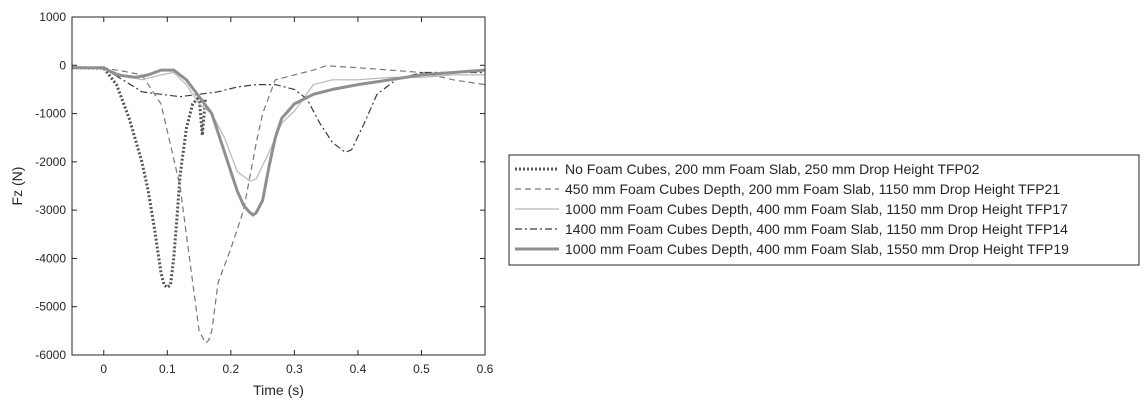  I want to click on x-tick-label: 0.4, so click(358, 369).